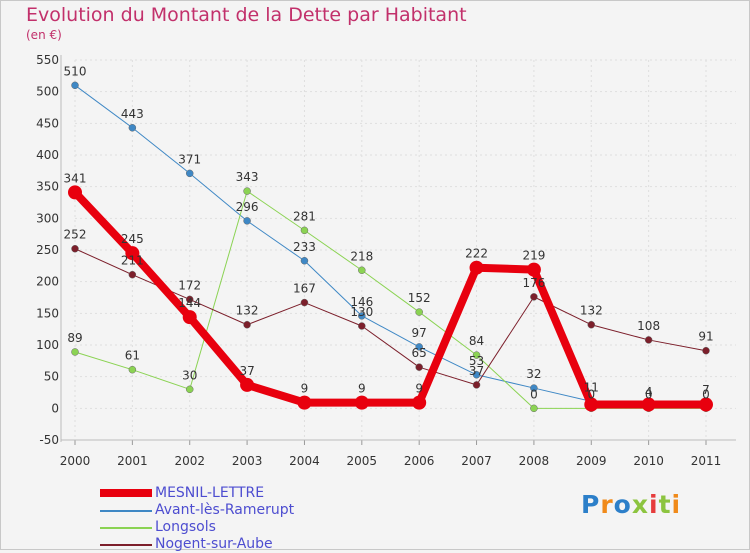 The width and height of the screenshot is (750, 553). Describe the element at coordinates (247, 177) in the screenshot. I see `data-label-longsols: 343` at that location.